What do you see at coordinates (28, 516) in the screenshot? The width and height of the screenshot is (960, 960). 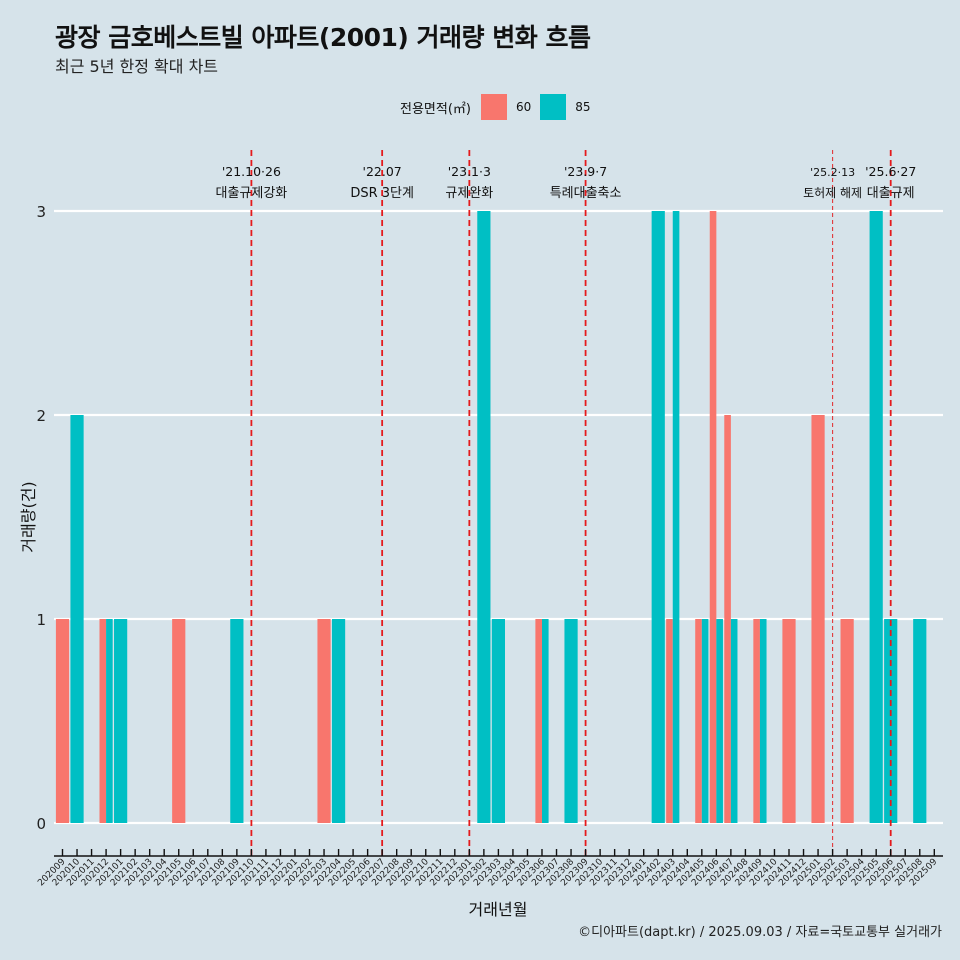 I see `y-axis-title: 거래량(건)` at bounding box center [28, 516].